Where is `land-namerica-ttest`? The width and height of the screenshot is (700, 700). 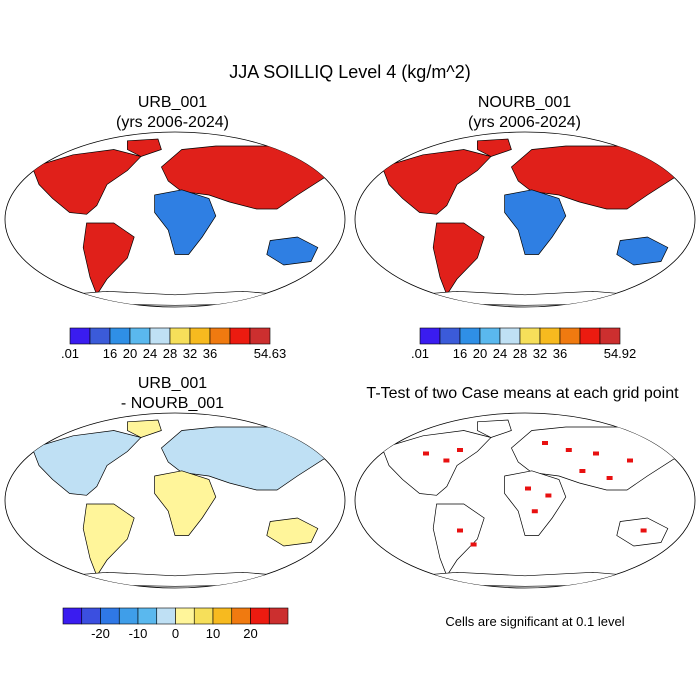
land-namerica-ttest is located at coordinates (436, 463).